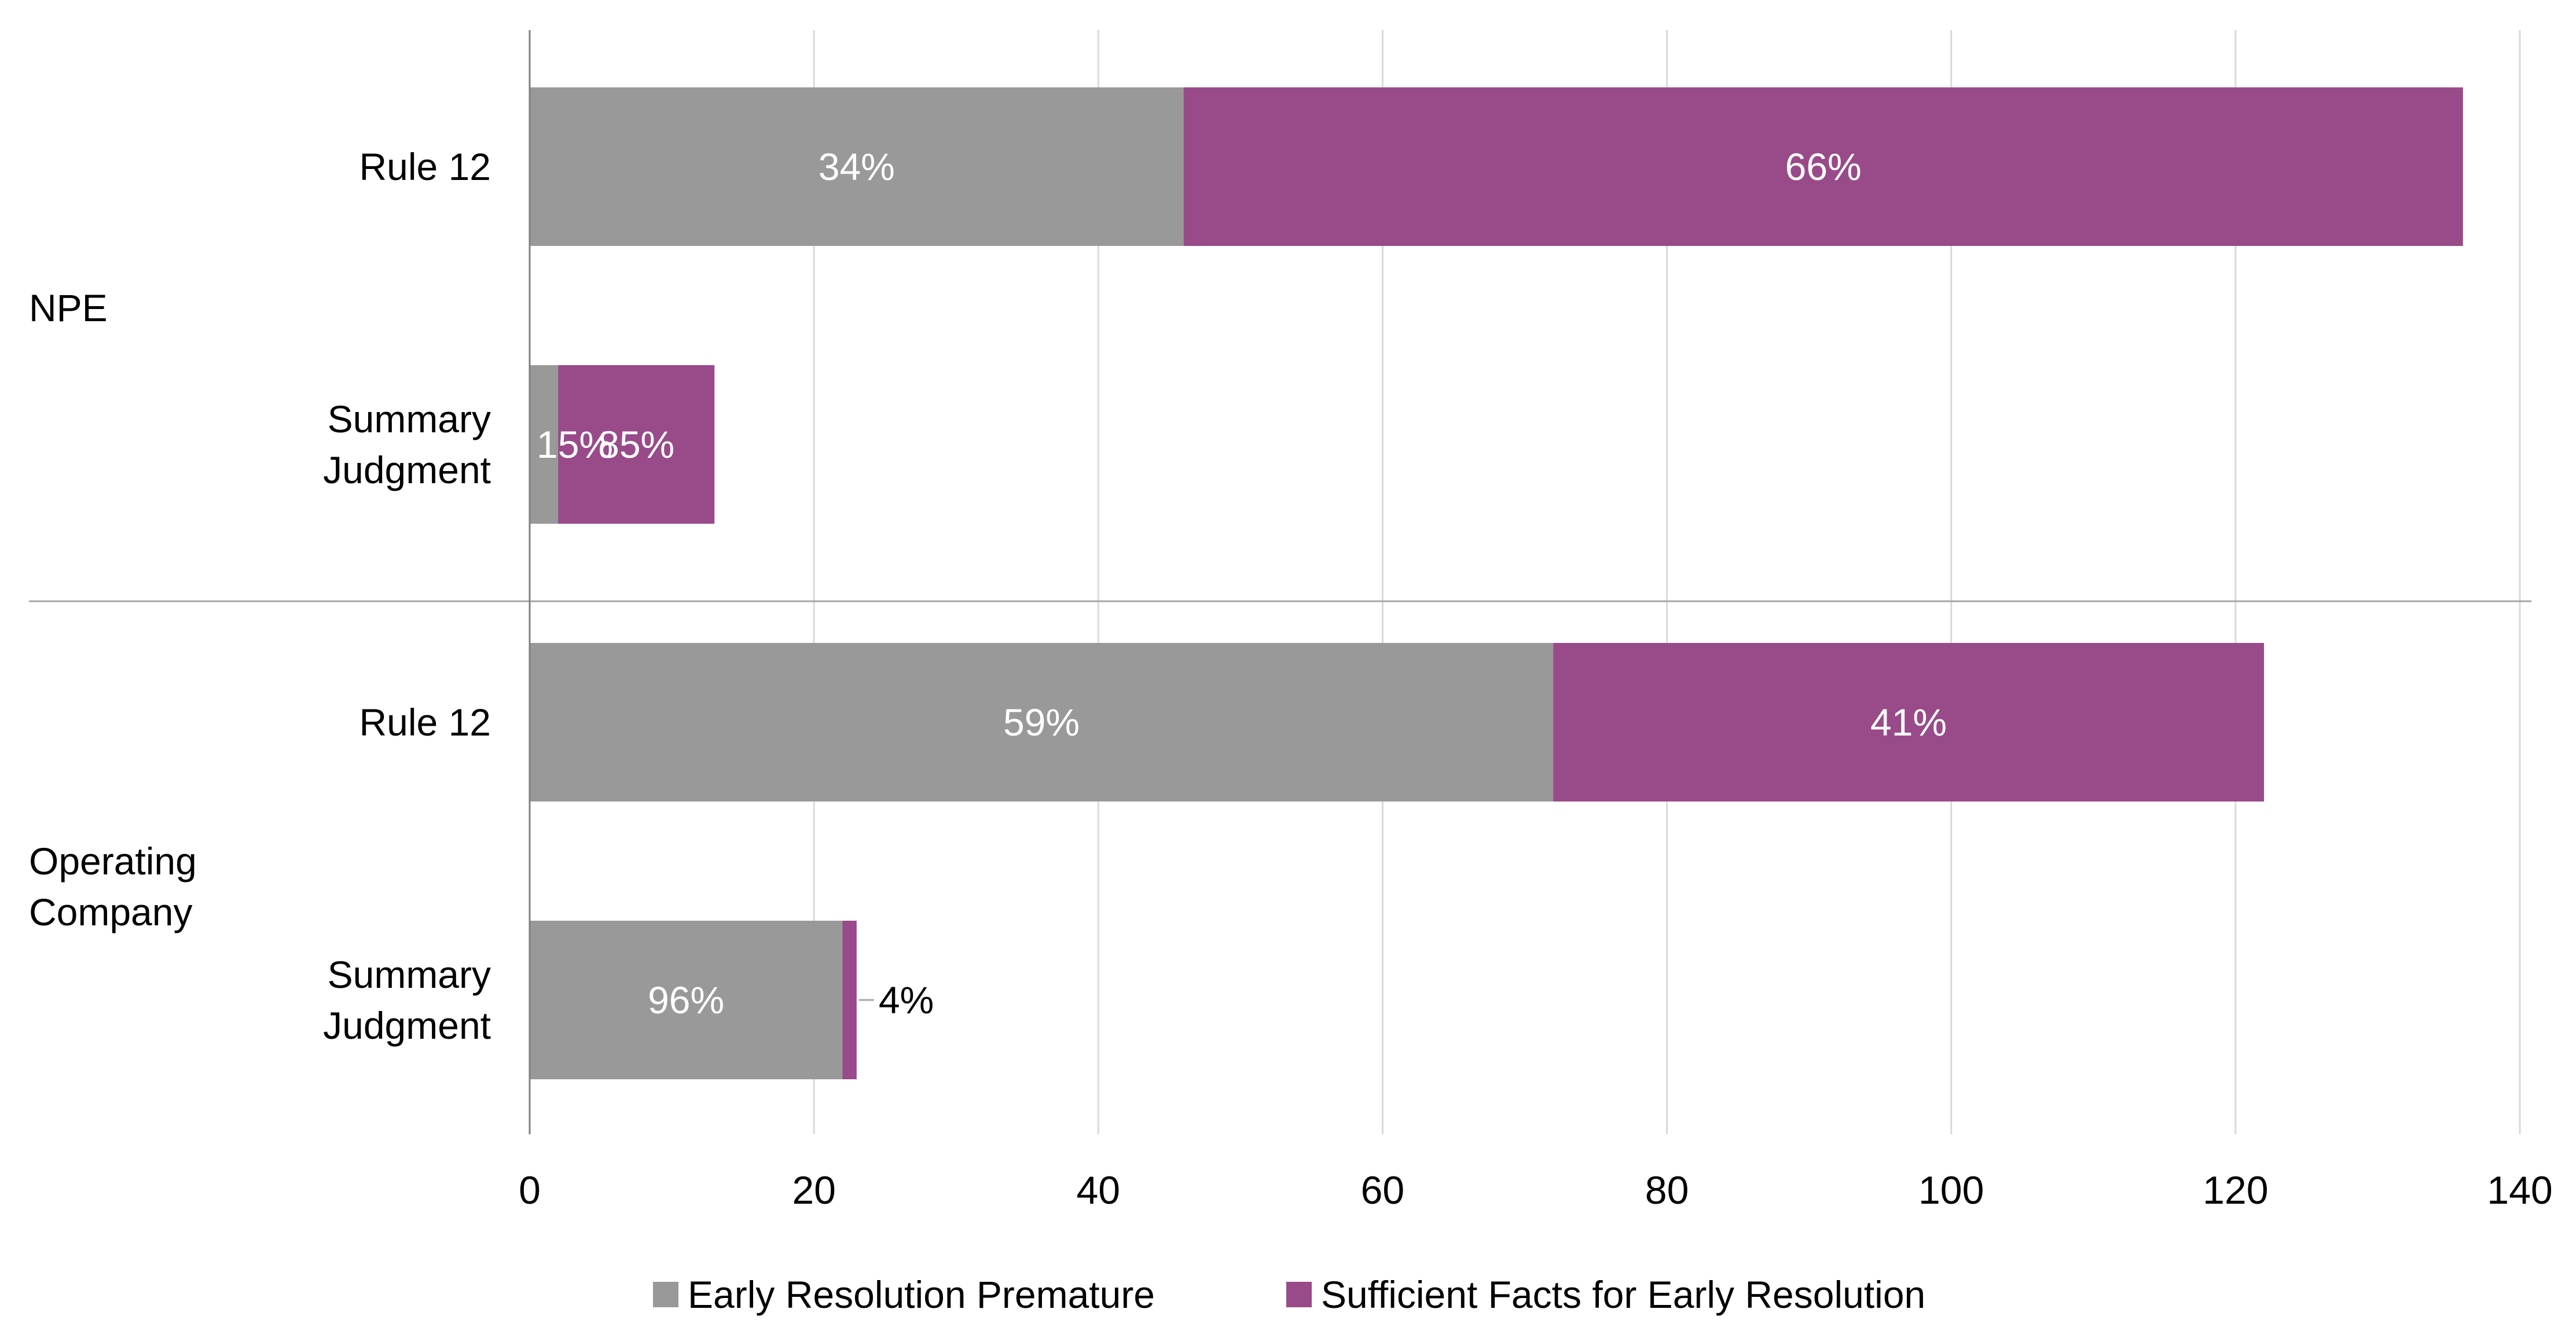  What do you see at coordinates (1667, 1190) in the screenshot?
I see `x-tick-label: 80` at bounding box center [1667, 1190].